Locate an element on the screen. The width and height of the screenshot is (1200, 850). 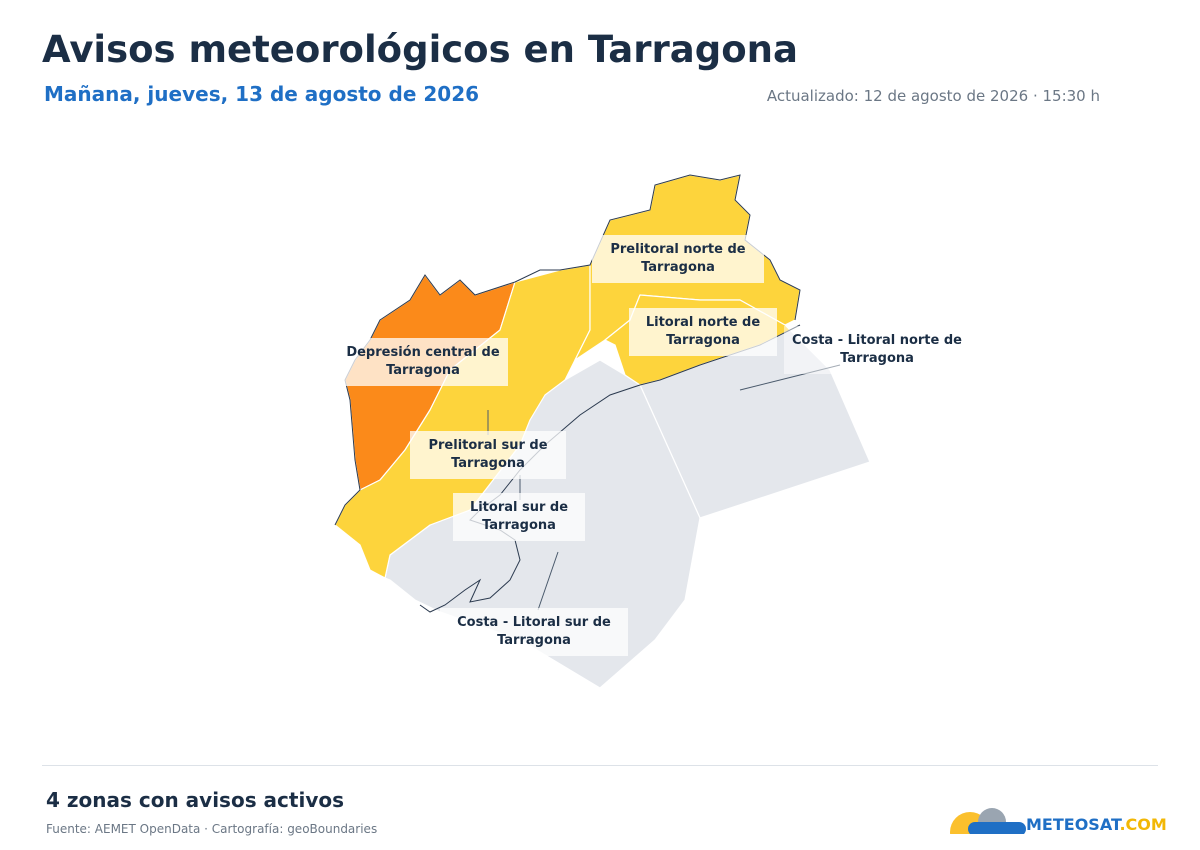
zone-label: Depresión central de Tarragona is located at coordinates (423, 362).